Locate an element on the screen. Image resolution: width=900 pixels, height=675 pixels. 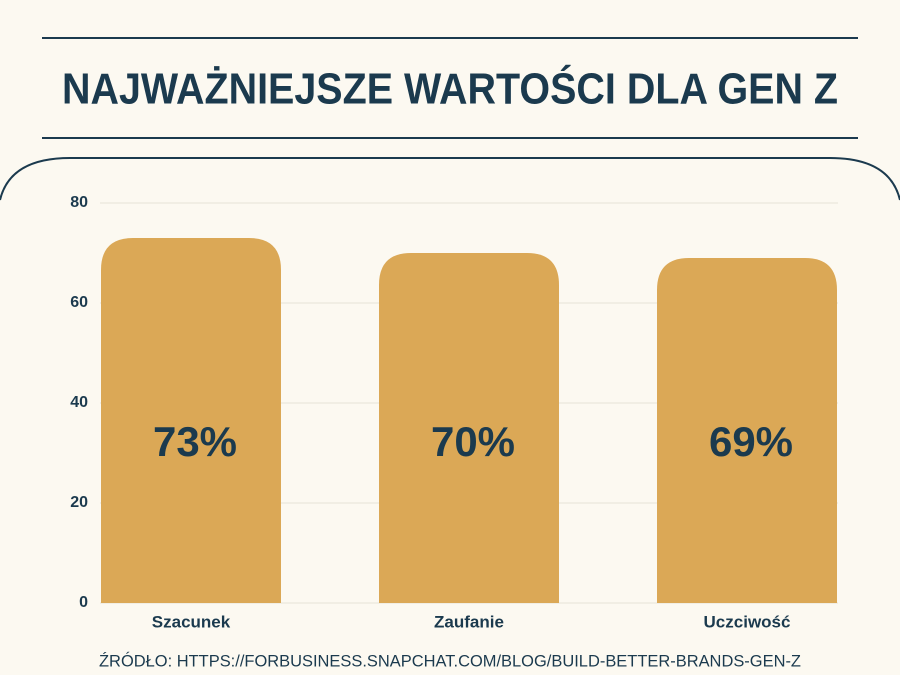
value-label: 73% is located at coordinates (195, 441).